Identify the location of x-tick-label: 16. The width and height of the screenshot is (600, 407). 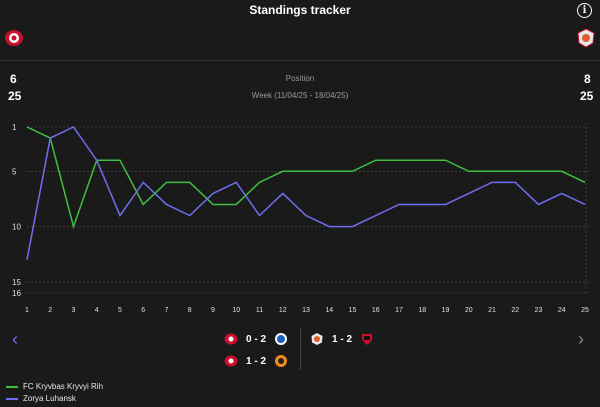
(376, 310).